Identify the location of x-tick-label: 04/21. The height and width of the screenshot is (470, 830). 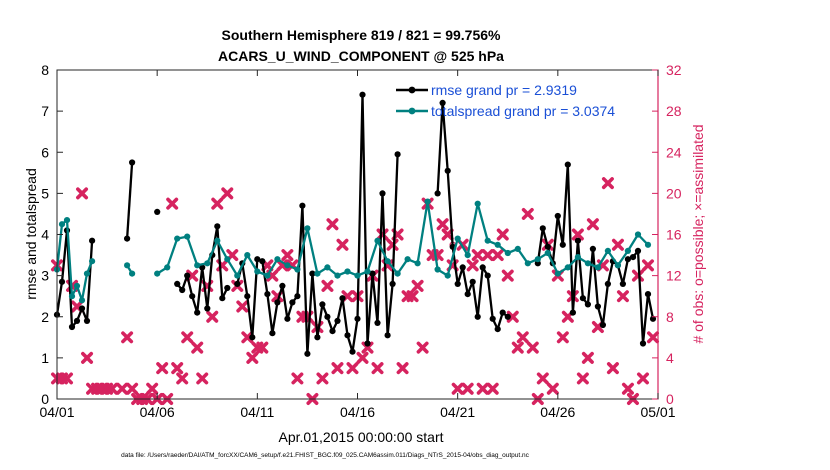
(457, 412).